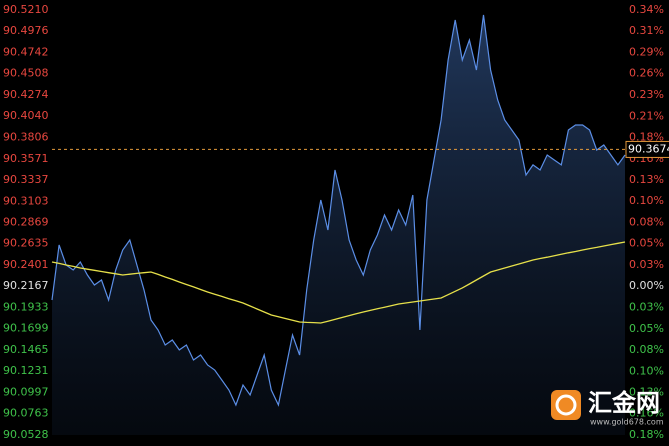 This screenshot has width=669, height=446. Describe the element at coordinates (26, 94) in the screenshot. I see `y-tick-label: 90.4274` at that location.